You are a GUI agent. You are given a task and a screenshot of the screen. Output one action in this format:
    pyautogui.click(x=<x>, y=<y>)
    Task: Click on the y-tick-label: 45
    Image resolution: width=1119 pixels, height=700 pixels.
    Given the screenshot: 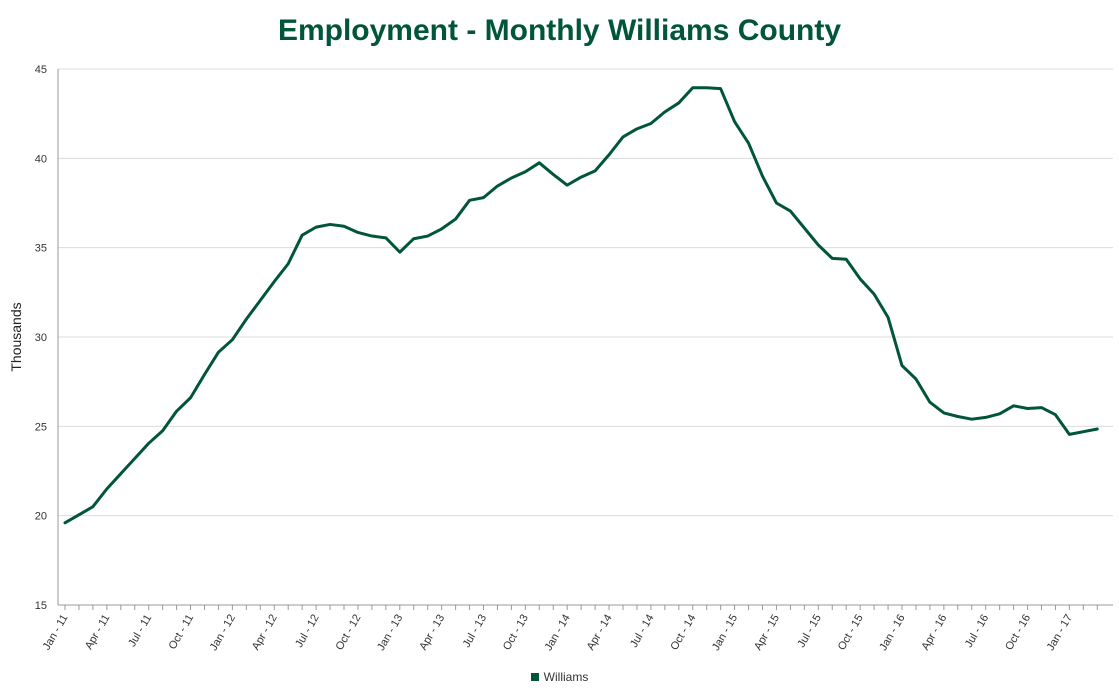 What is the action you would take?
    pyautogui.click(x=41, y=70)
    